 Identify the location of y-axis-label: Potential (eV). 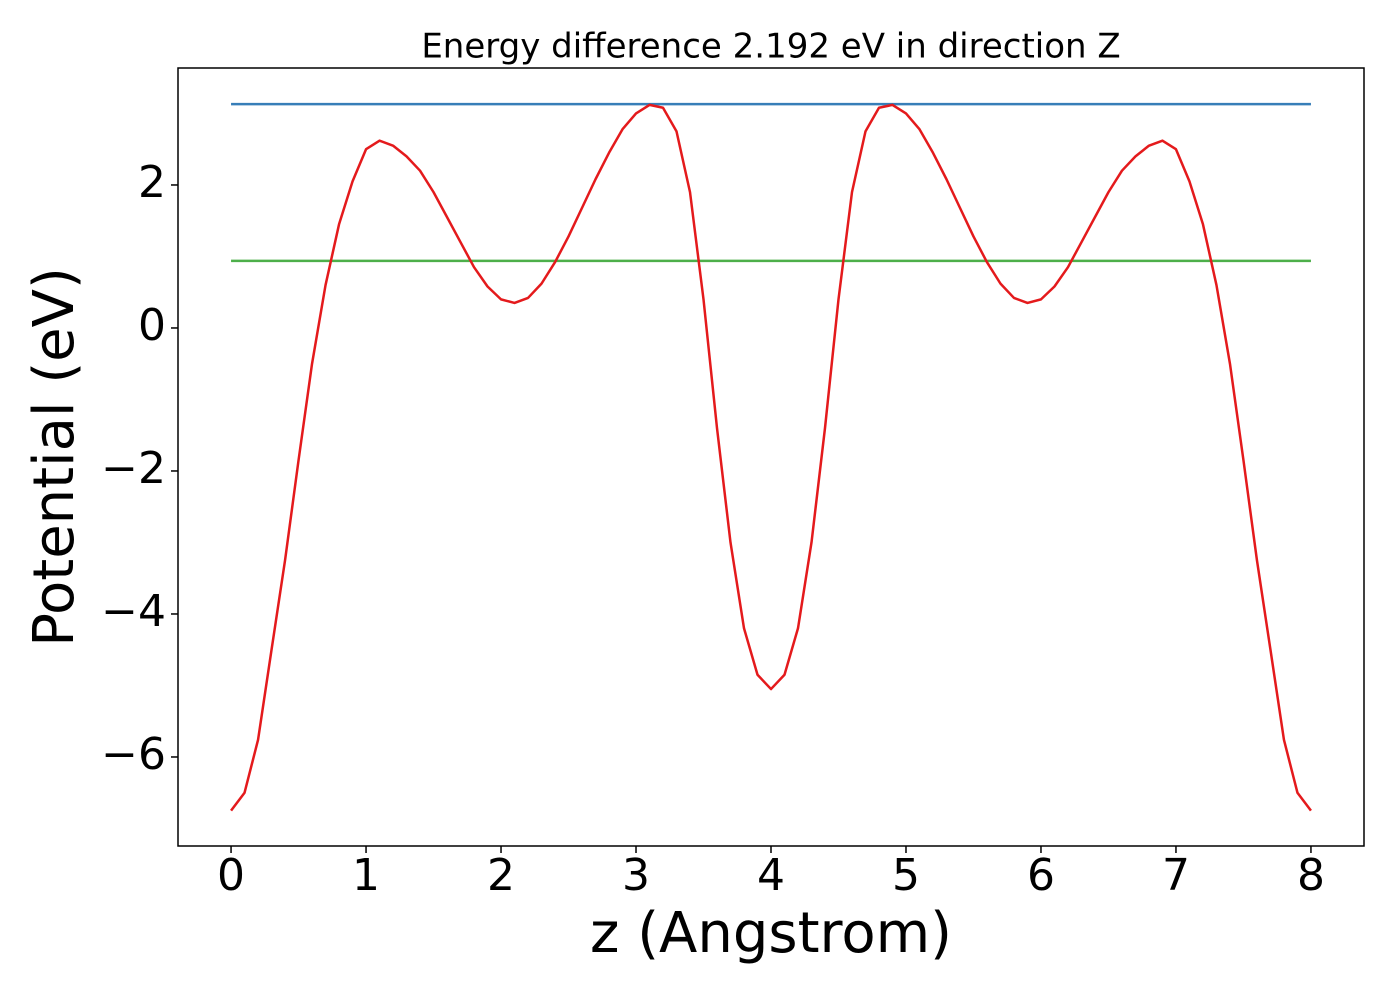
(54, 457).